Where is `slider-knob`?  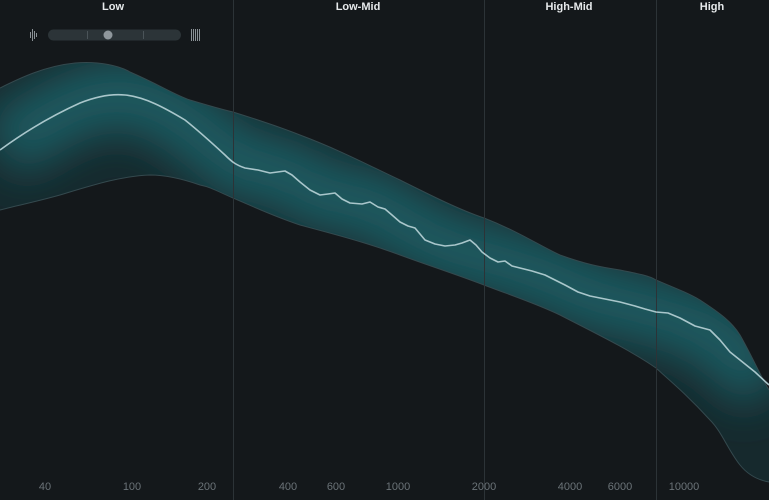
slider-knob is located at coordinates (108, 35).